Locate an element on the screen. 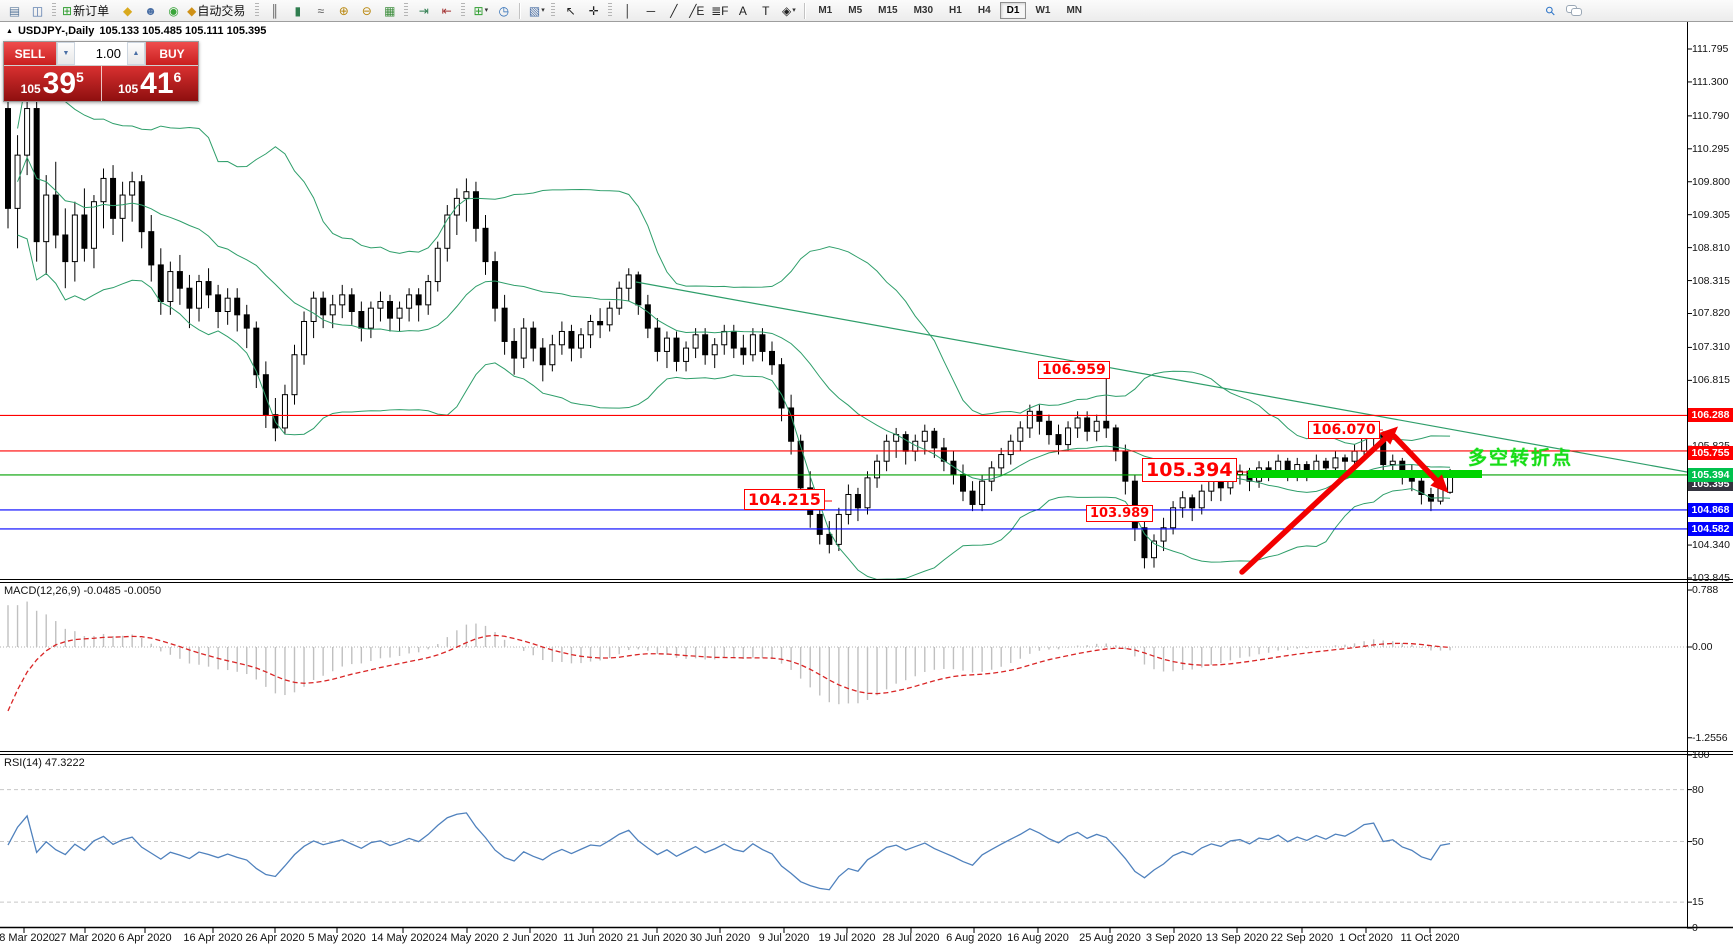 This screenshot has width=1733, height=948. date-axis-label: 26 Apr 2020 is located at coordinates (275, 938).